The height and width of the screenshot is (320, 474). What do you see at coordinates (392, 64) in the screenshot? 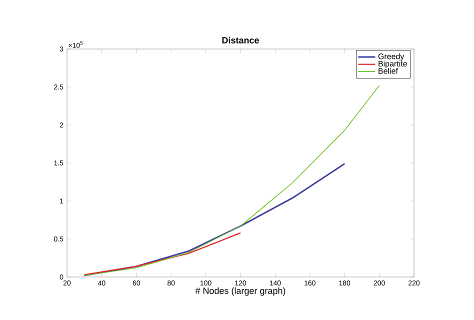
I see `legend-label: Bipartite` at bounding box center [392, 64].